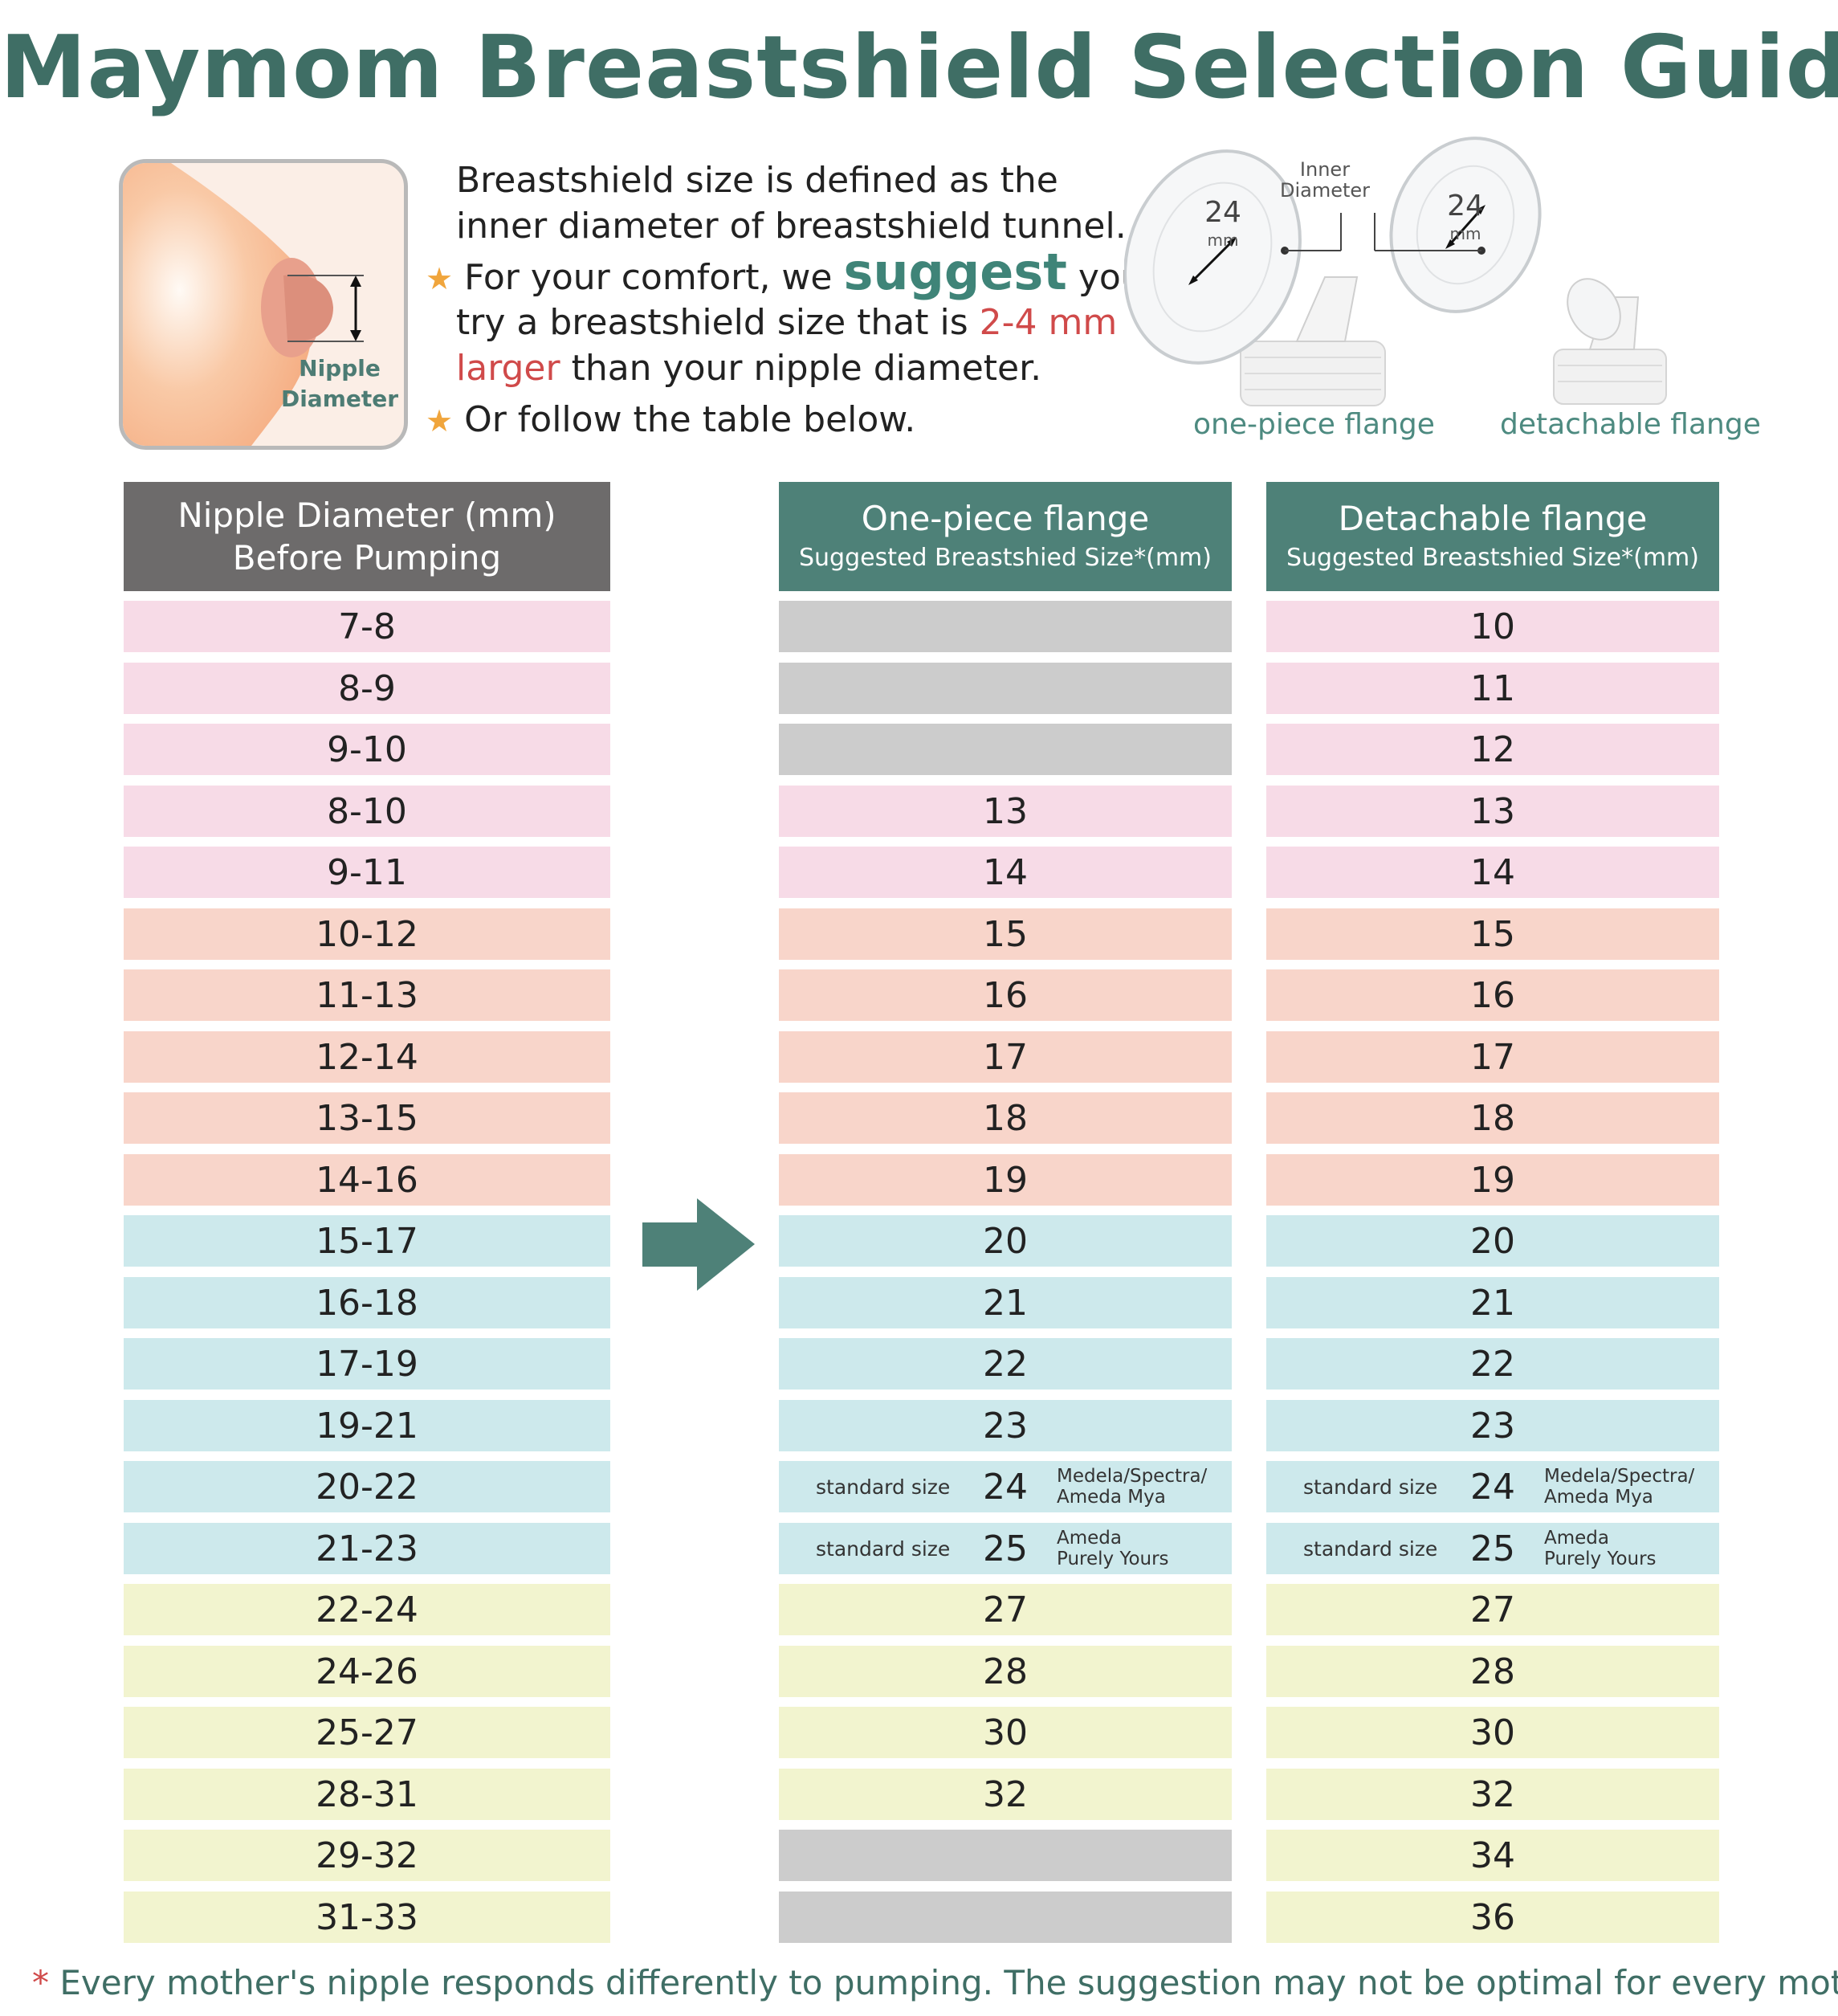  Describe the element at coordinates (1493, 1118) in the screenshot. I see `size-value: 18` at that location.